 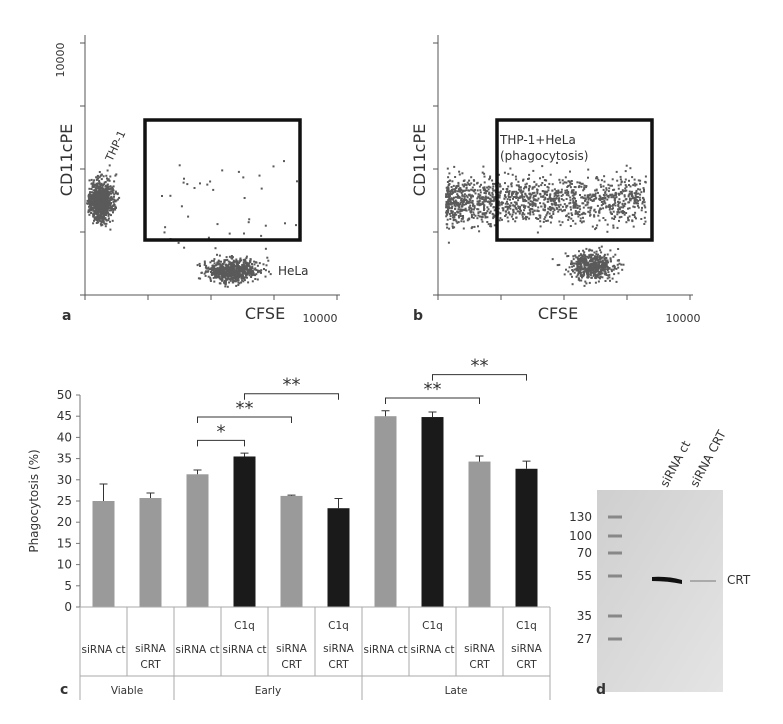 What do you see at coordinates (197, 472) in the screenshot?
I see `error-bar` at bounding box center [197, 472].